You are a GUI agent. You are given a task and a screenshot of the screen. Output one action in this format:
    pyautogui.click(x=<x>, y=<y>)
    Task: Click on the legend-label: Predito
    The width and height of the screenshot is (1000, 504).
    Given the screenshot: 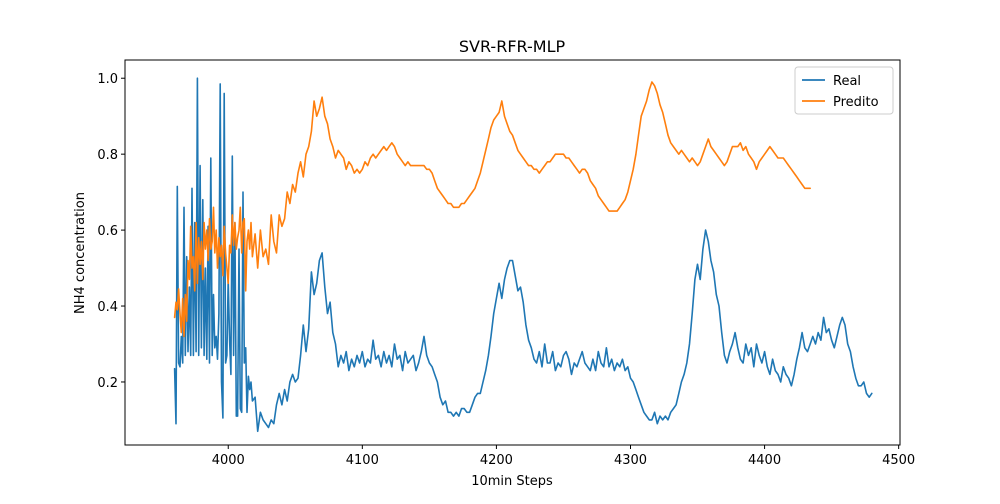 What is the action you would take?
    pyautogui.click(x=856, y=102)
    